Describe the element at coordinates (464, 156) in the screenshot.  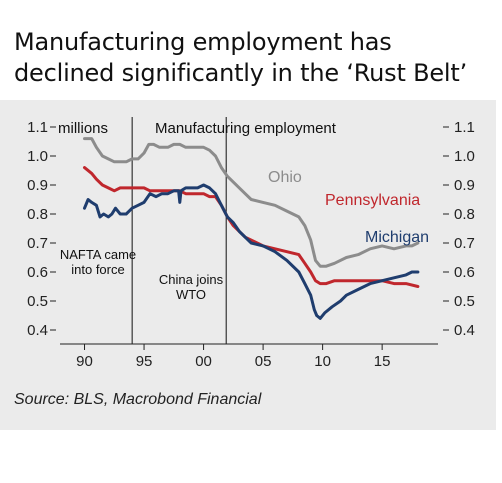
I see `y-tick-label-right: 1.0` at that location.